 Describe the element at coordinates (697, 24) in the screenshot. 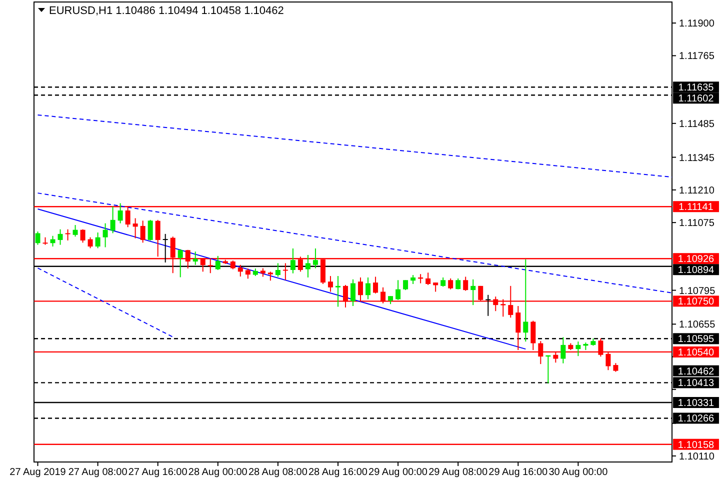

I see `y-tick-label: 1.11900` at that location.